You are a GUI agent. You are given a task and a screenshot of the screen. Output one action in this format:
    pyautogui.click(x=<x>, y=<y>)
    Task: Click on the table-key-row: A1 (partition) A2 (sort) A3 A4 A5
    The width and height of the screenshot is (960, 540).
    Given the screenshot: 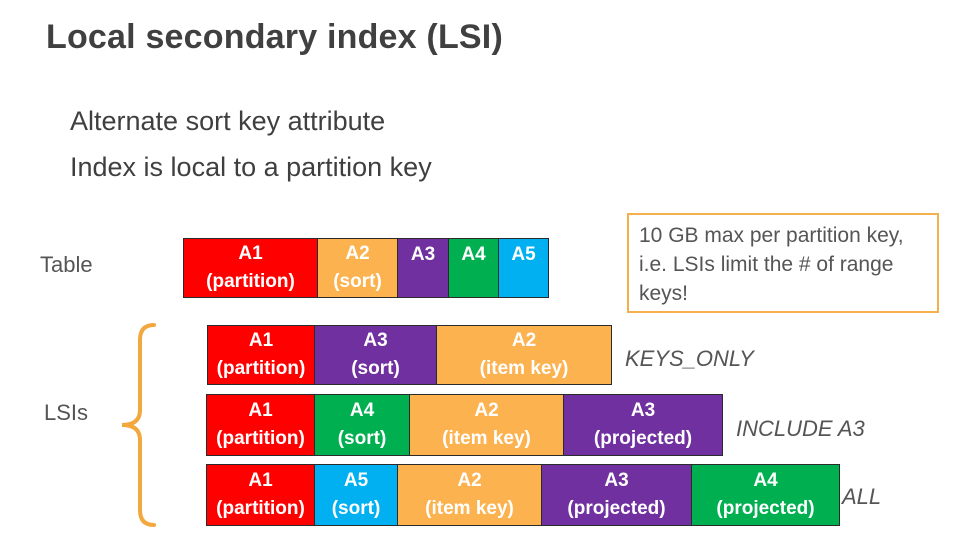 What is the action you would take?
    pyautogui.click(x=366, y=268)
    